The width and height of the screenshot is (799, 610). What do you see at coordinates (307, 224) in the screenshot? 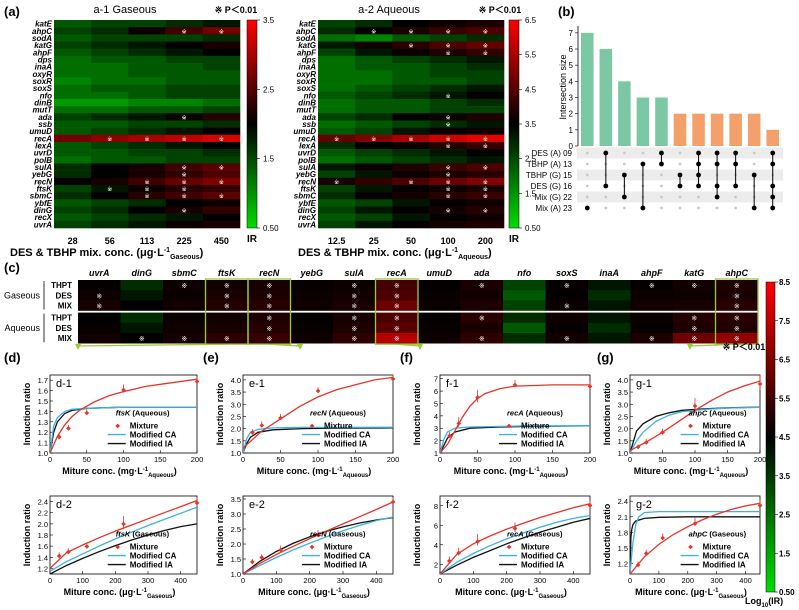
I see `row-label: uvrA` at bounding box center [307, 224].